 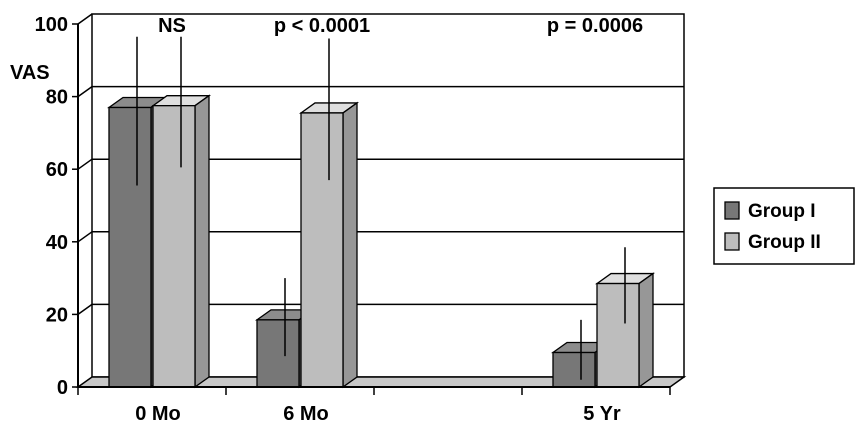 What do you see at coordinates (57, 98) in the screenshot?
I see `y-tick-label: 80` at bounding box center [57, 98].